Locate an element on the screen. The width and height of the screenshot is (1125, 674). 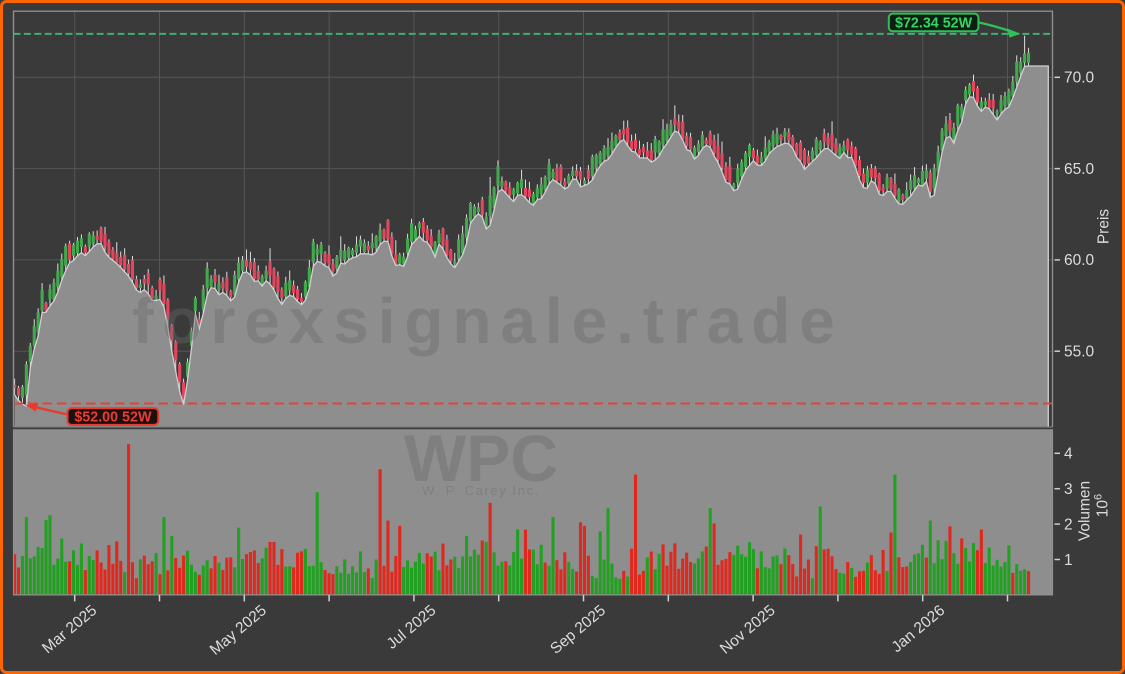
svg-text: 55.0 is located at coordinates (1079, 352).